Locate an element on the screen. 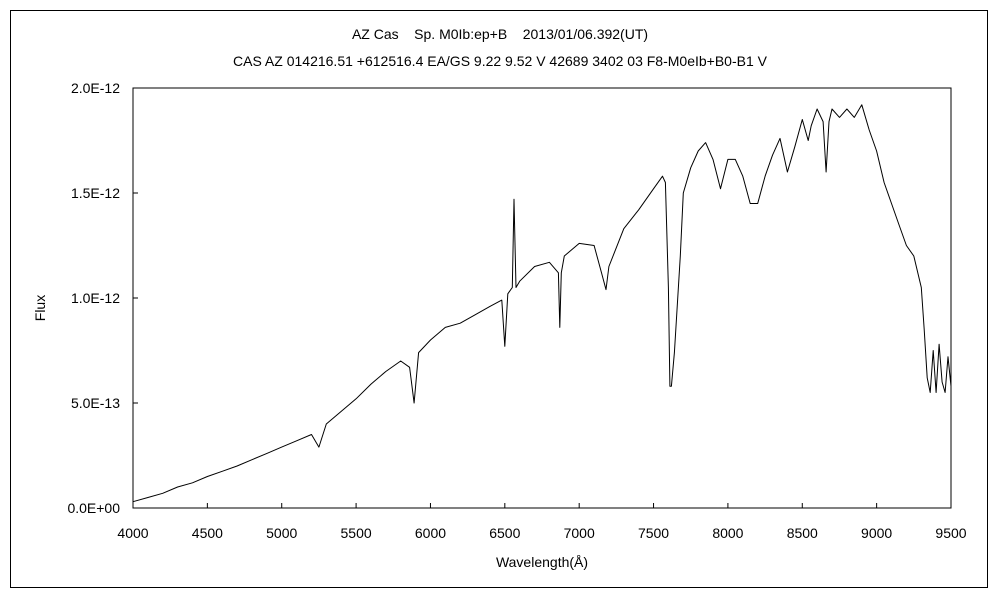 This screenshot has height=600, width=1000. x-tick-label: 8500 is located at coordinates (802, 533).